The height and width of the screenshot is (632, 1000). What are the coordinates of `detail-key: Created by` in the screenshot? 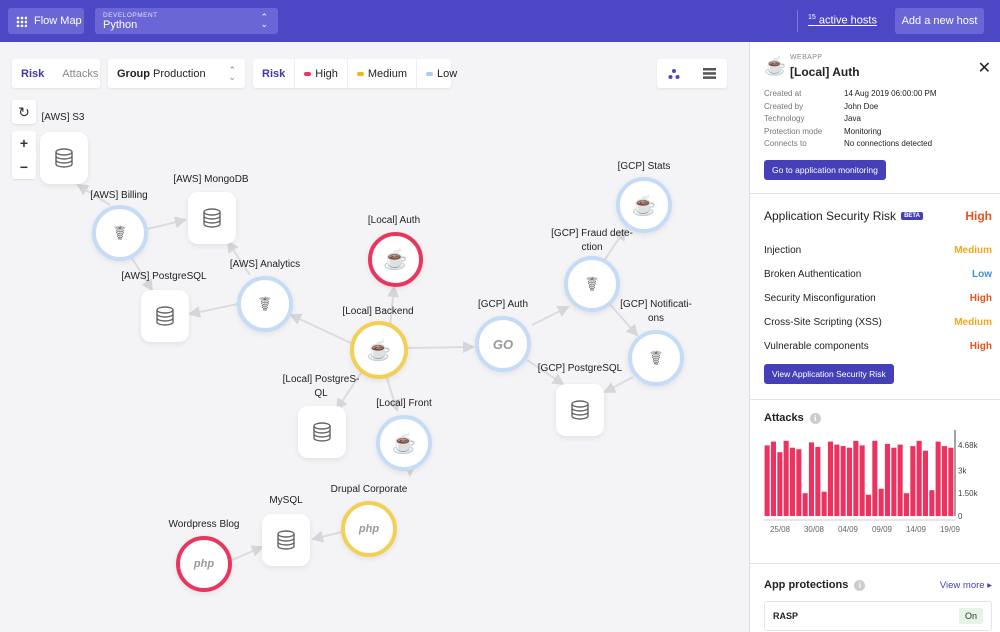 It's located at (784, 106).